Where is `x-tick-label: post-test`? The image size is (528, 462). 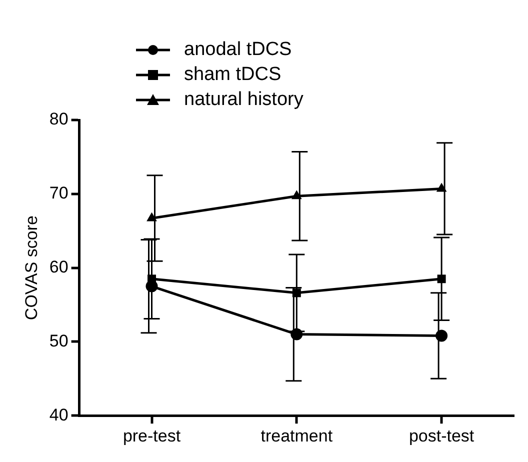
x-tick-label: post-test is located at coordinates (441, 436).